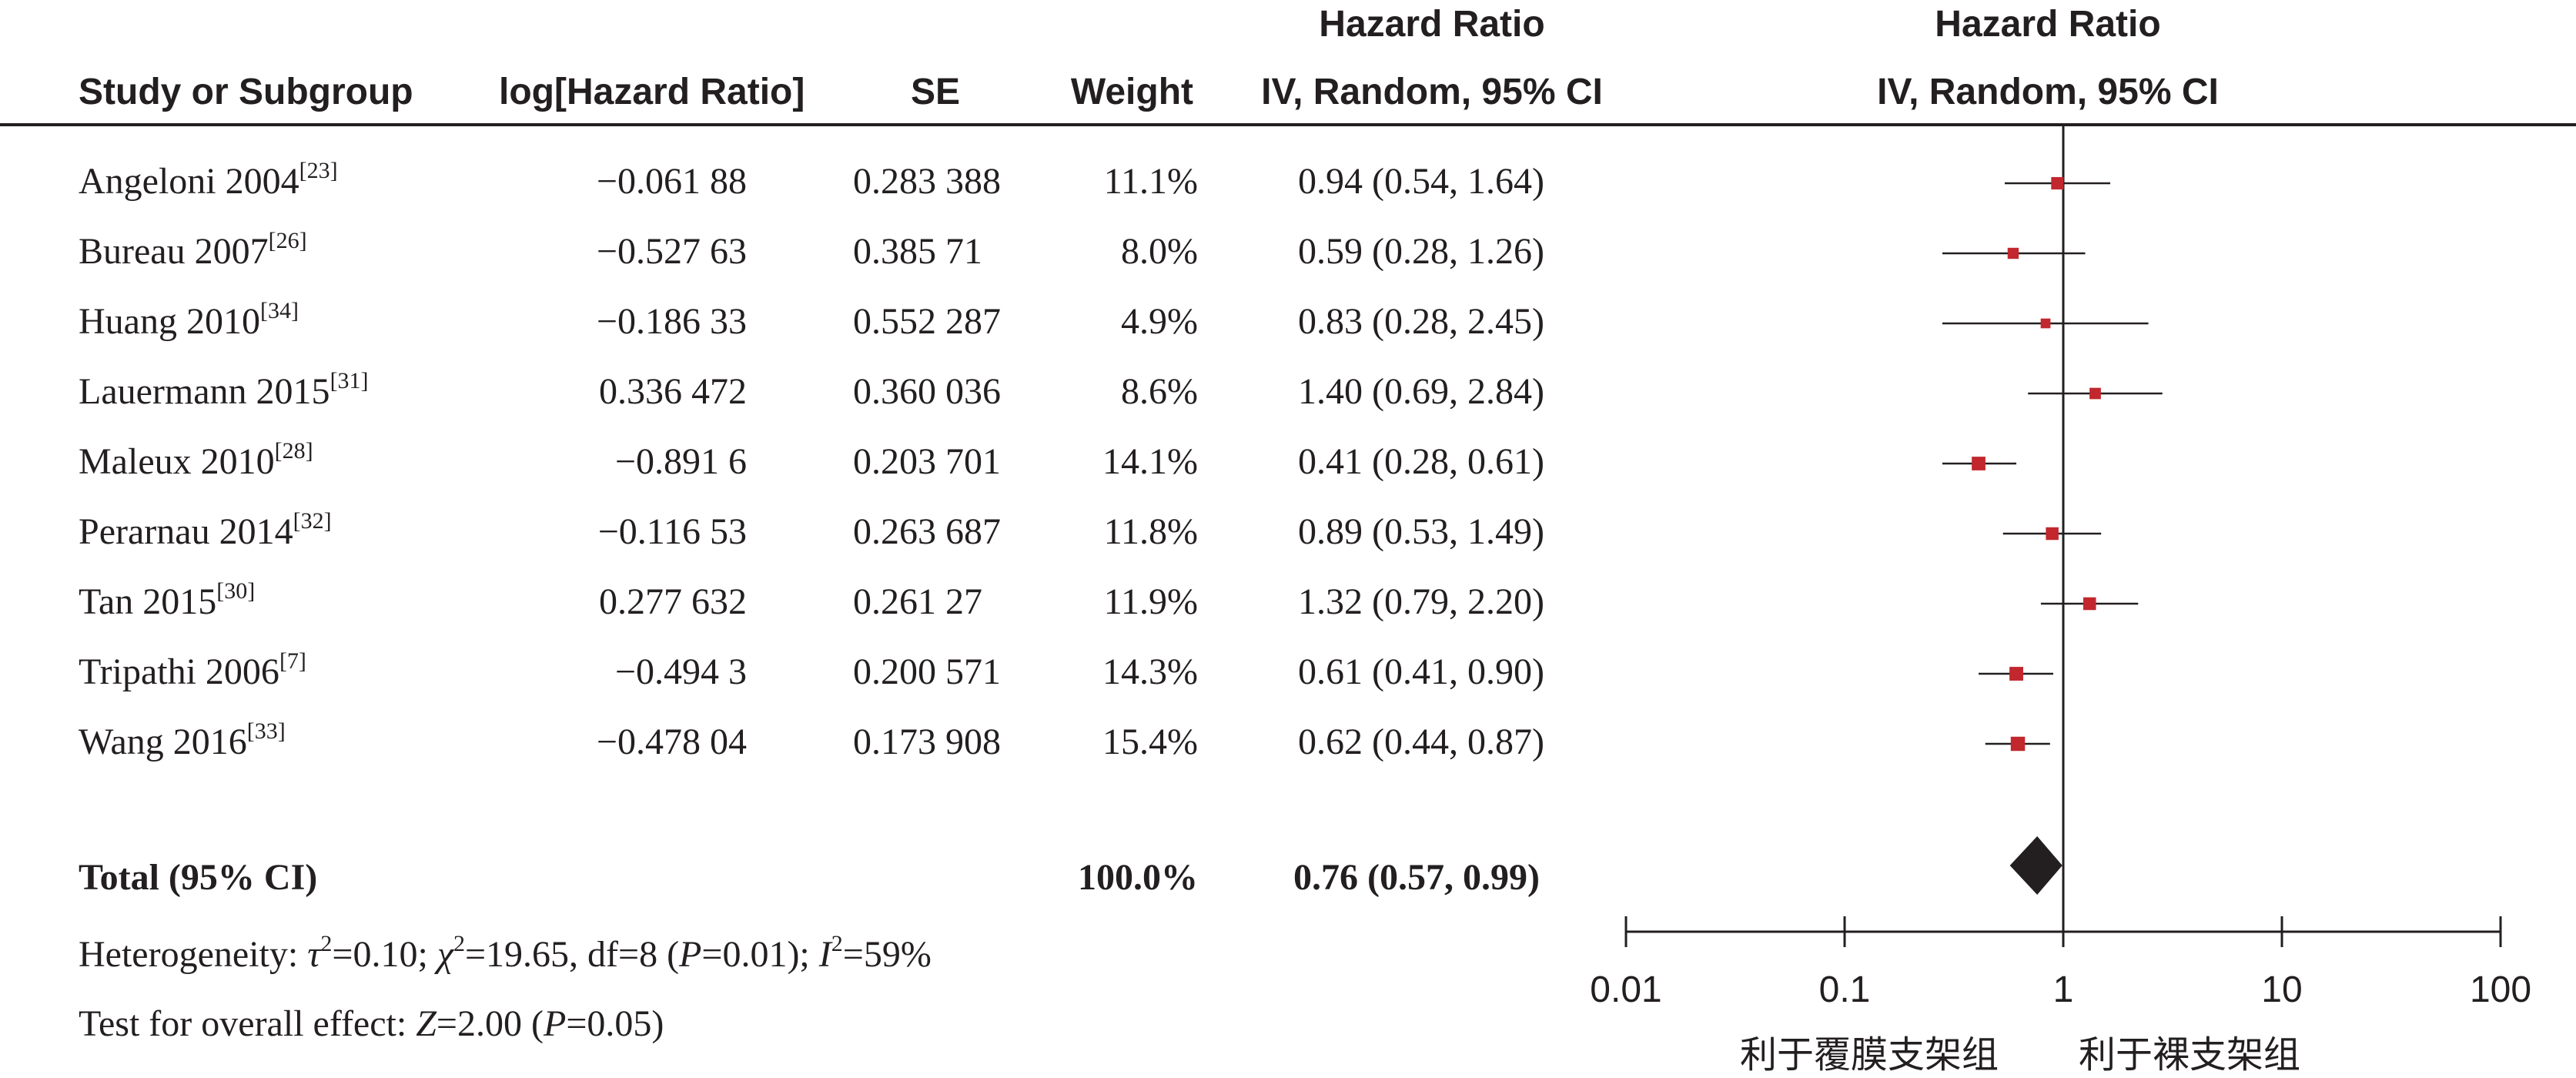 This screenshot has width=2576, height=1078. I want to click on tau-value: =0.10;, so click(385, 954).